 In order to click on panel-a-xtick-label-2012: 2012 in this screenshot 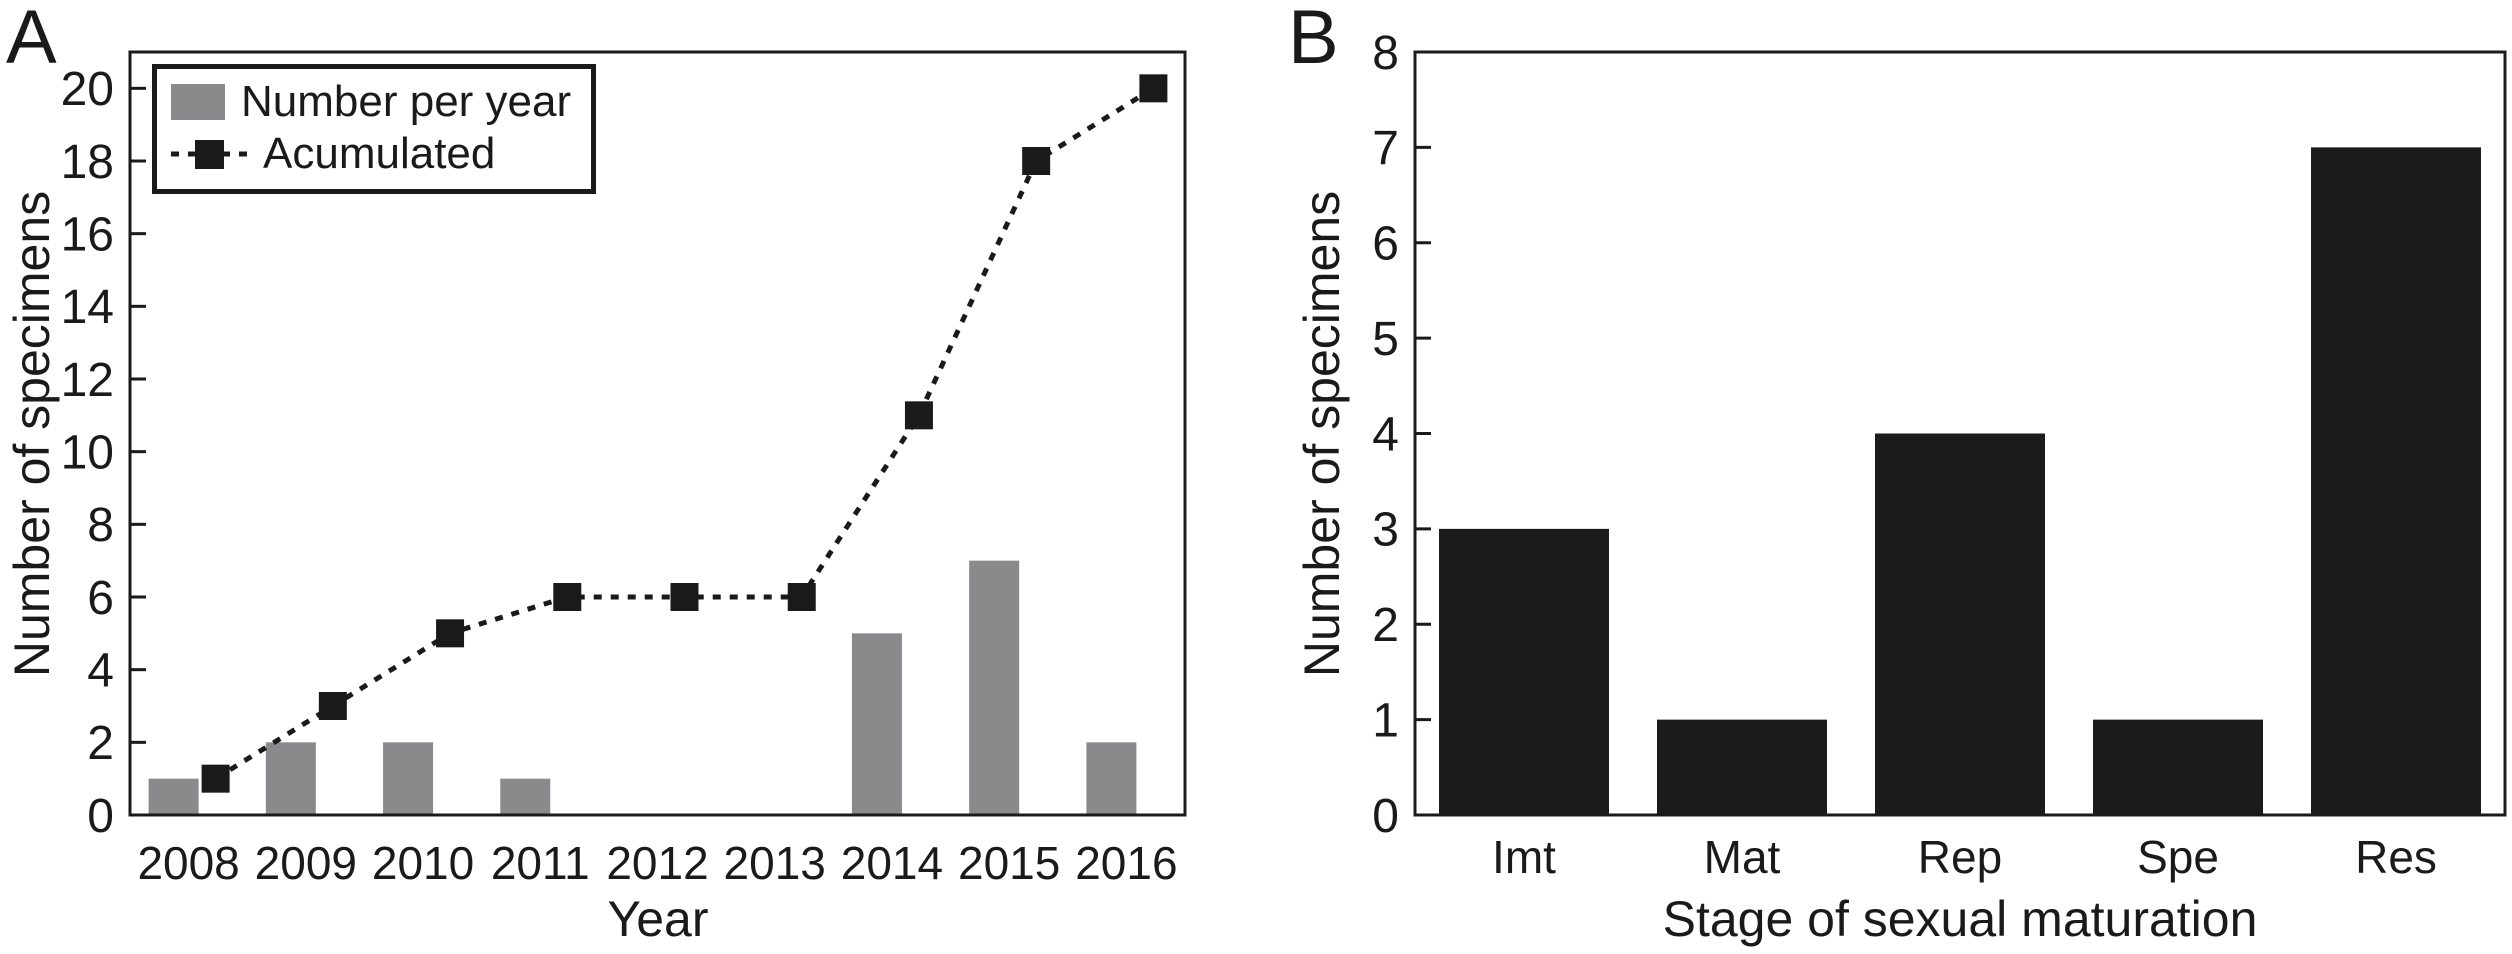, I will do `click(657, 863)`.